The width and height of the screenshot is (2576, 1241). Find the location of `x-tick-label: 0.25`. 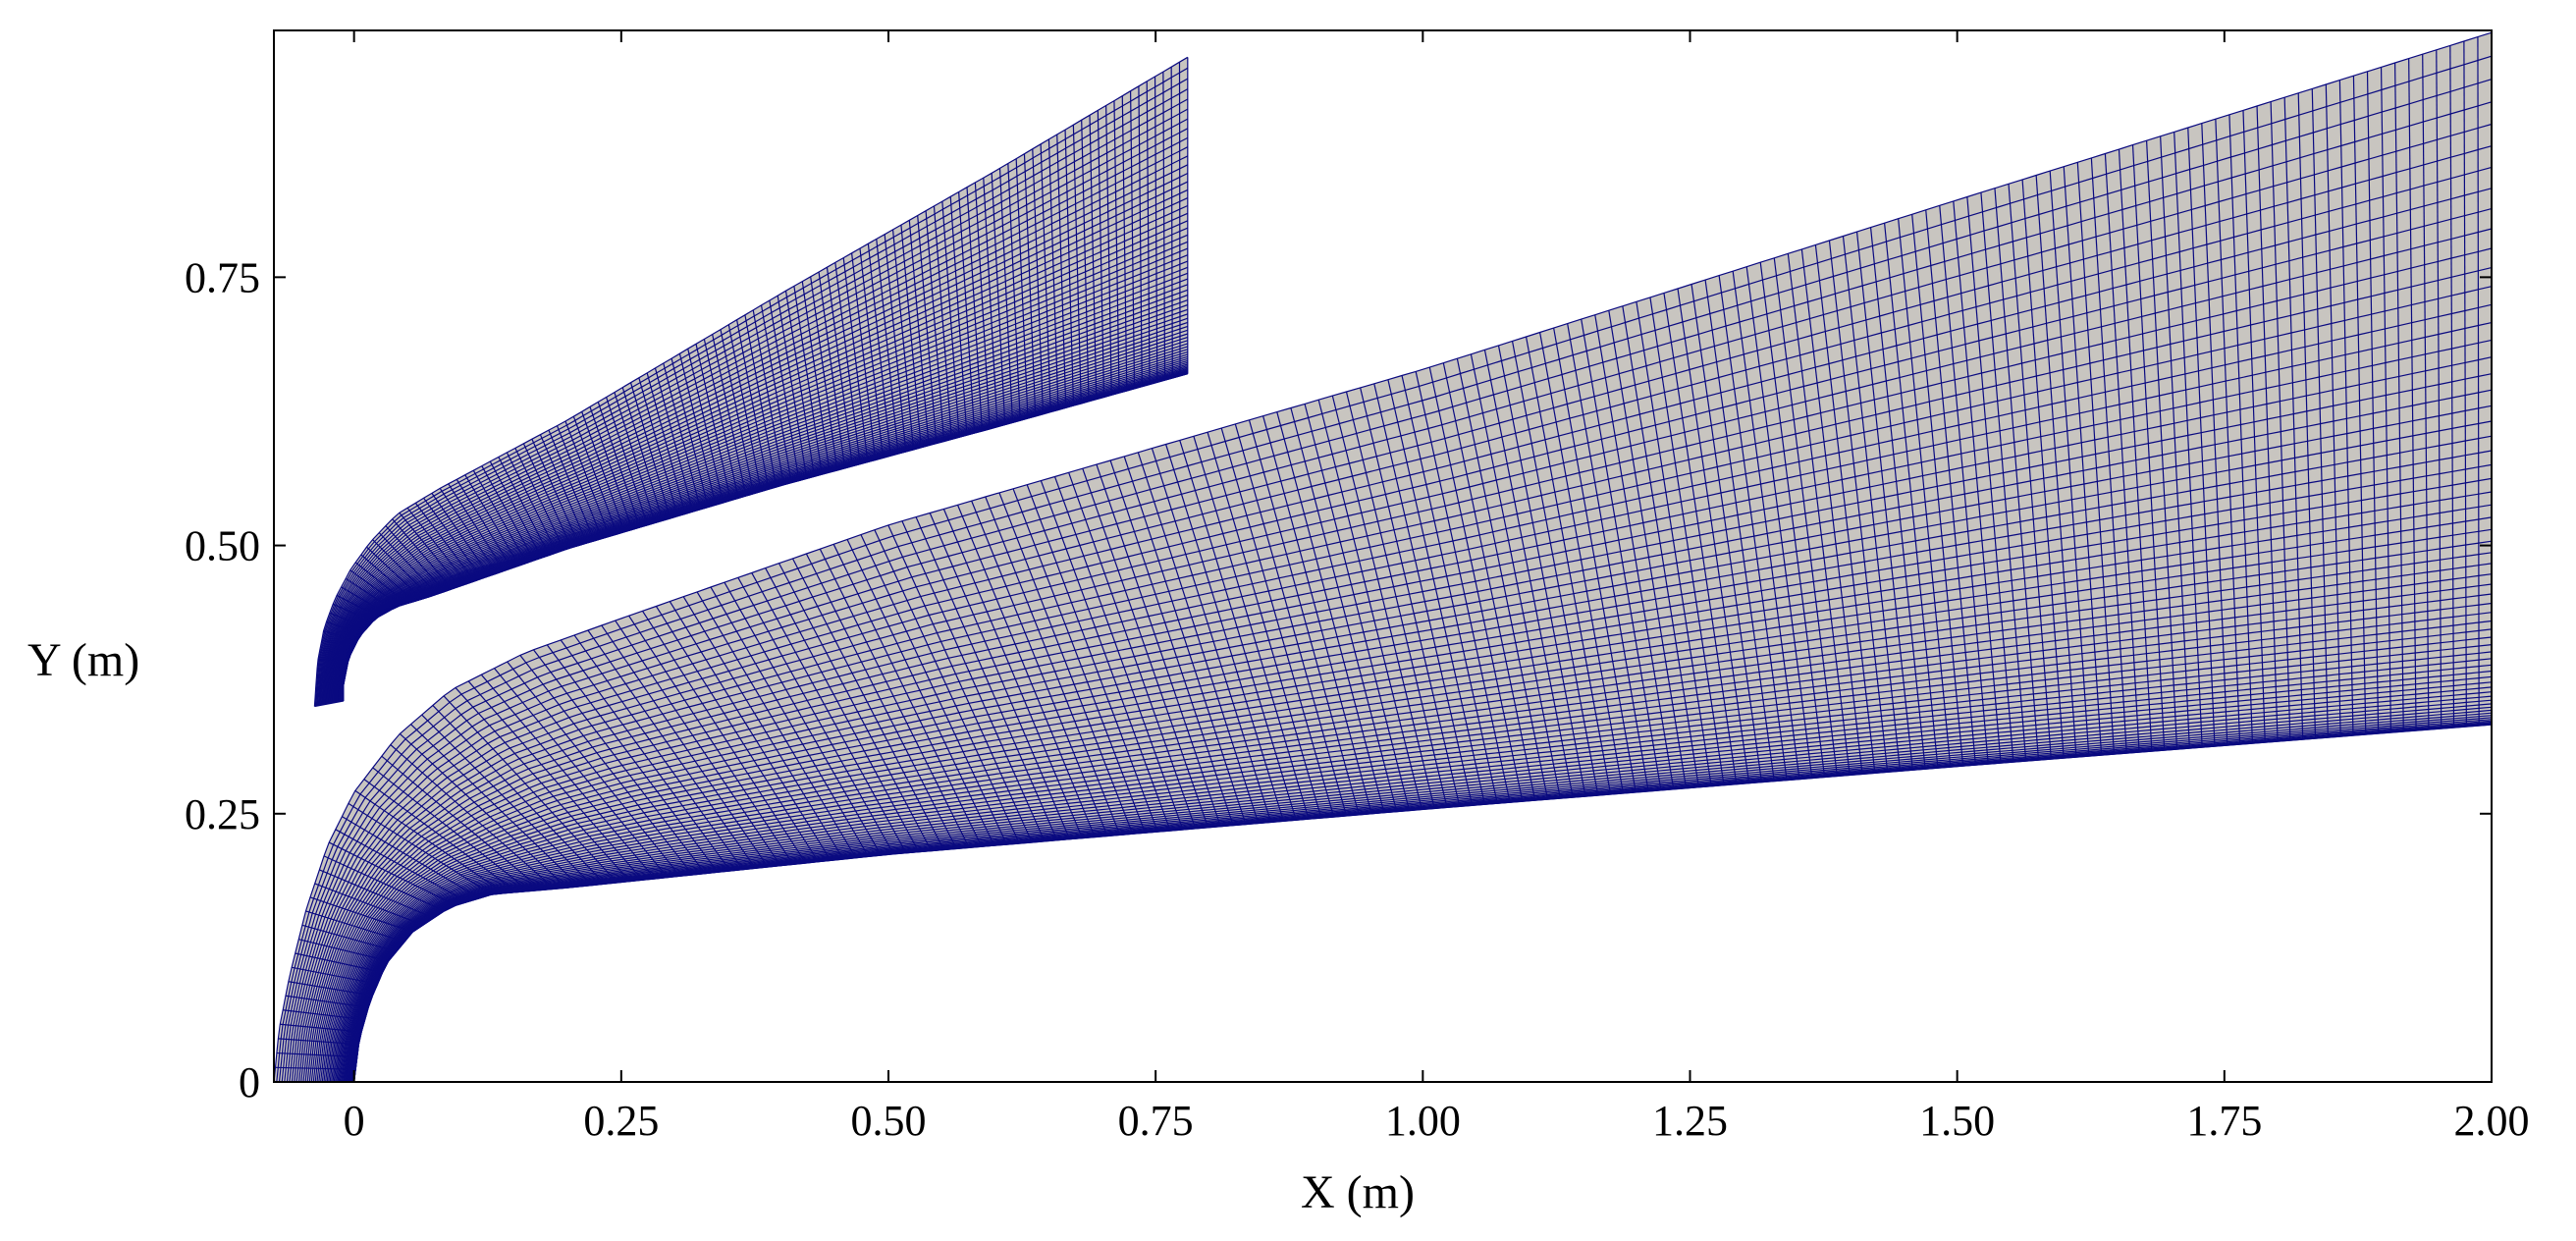

x-tick-label: 0.25 is located at coordinates (621, 1121).